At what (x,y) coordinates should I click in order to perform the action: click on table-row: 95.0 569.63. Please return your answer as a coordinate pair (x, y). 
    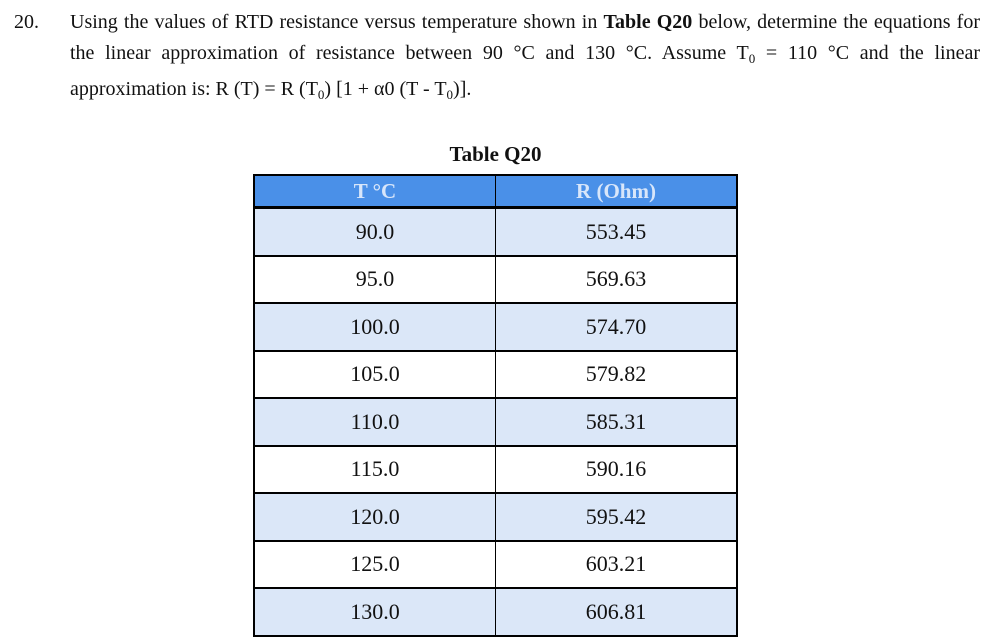
    Looking at the image, I should click on (495, 279).